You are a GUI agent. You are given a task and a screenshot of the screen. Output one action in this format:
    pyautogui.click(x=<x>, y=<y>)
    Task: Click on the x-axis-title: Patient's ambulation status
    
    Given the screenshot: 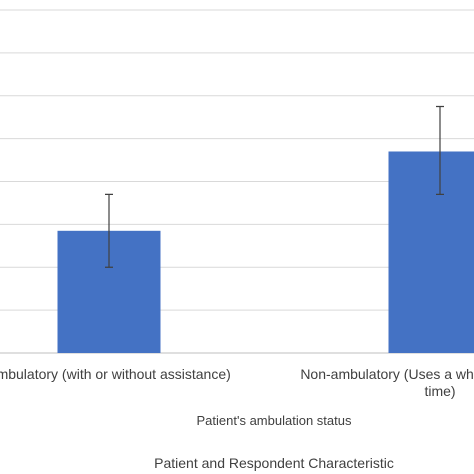 What is the action you would take?
    pyautogui.click(x=274, y=420)
    